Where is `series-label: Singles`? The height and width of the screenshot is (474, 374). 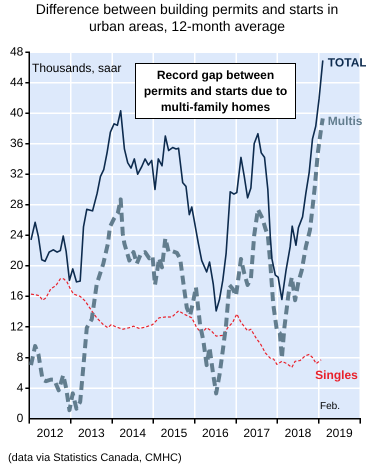 series-label: Singles is located at coordinates (336, 375).